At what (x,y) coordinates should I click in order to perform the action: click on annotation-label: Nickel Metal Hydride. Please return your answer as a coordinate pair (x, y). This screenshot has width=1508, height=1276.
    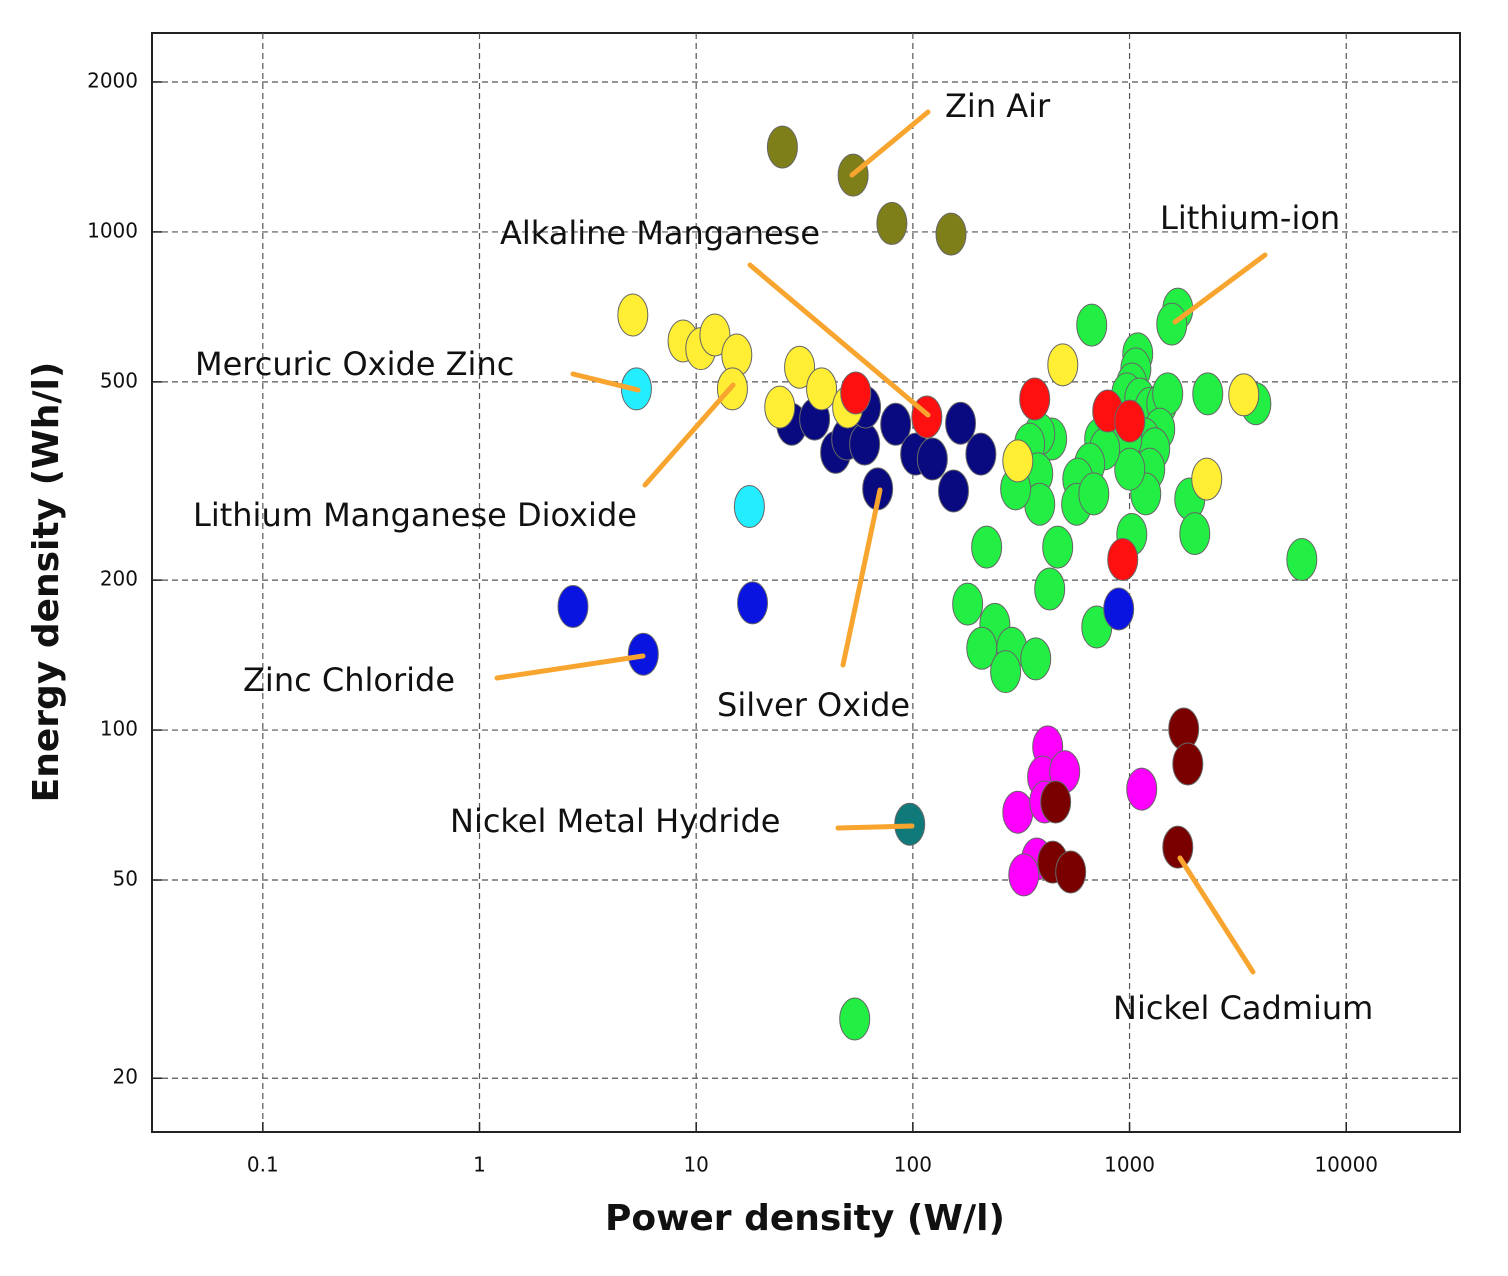
    Looking at the image, I should click on (615, 821).